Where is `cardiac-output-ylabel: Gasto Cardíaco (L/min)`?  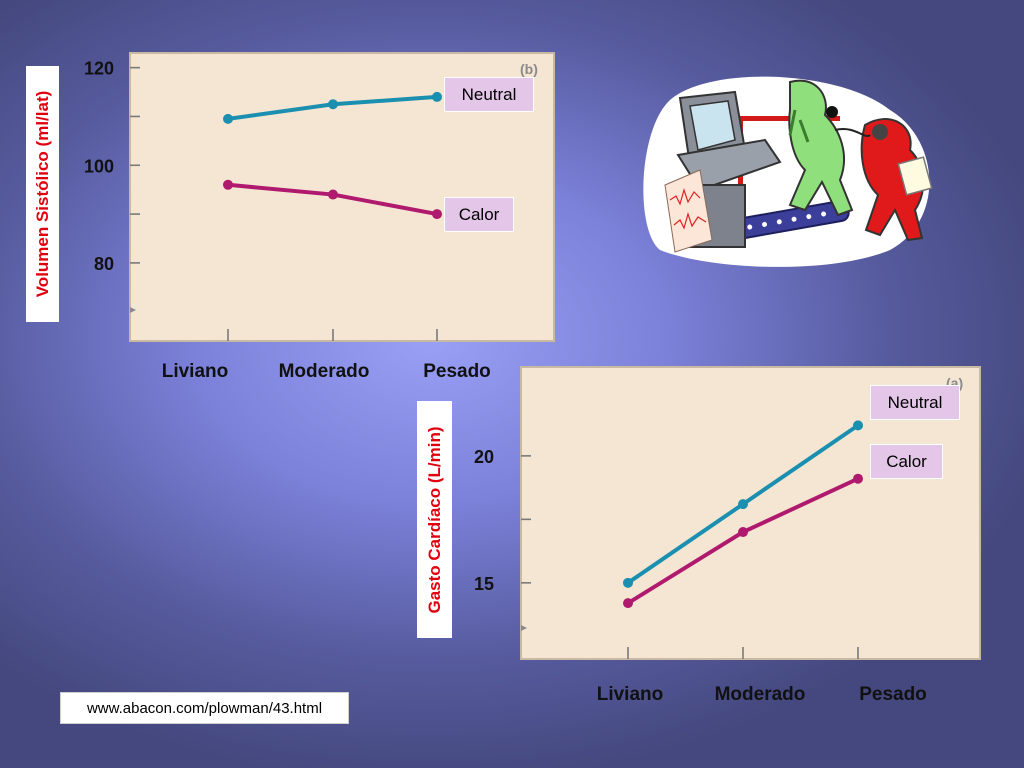 cardiac-output-ylabel: Gasto Cardíaco (L/min) is located at coordinates (434, 519).